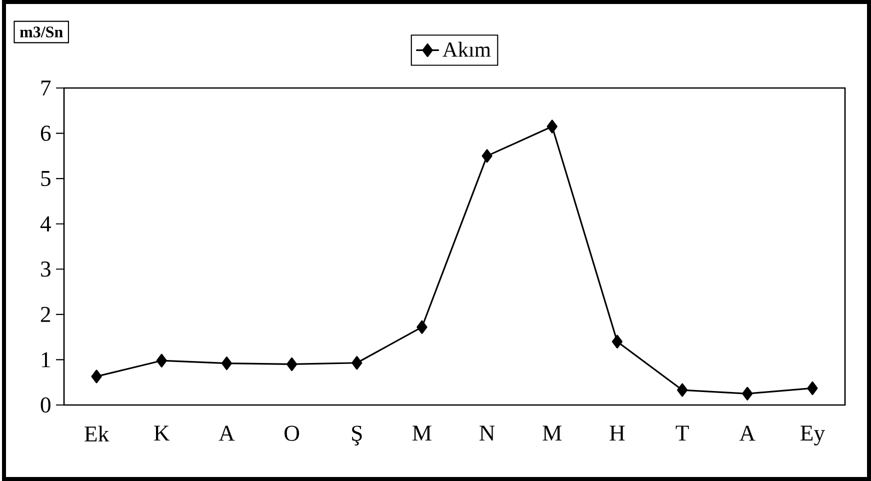  I want to click on x-tick-label: Ey, so click(812, 436).